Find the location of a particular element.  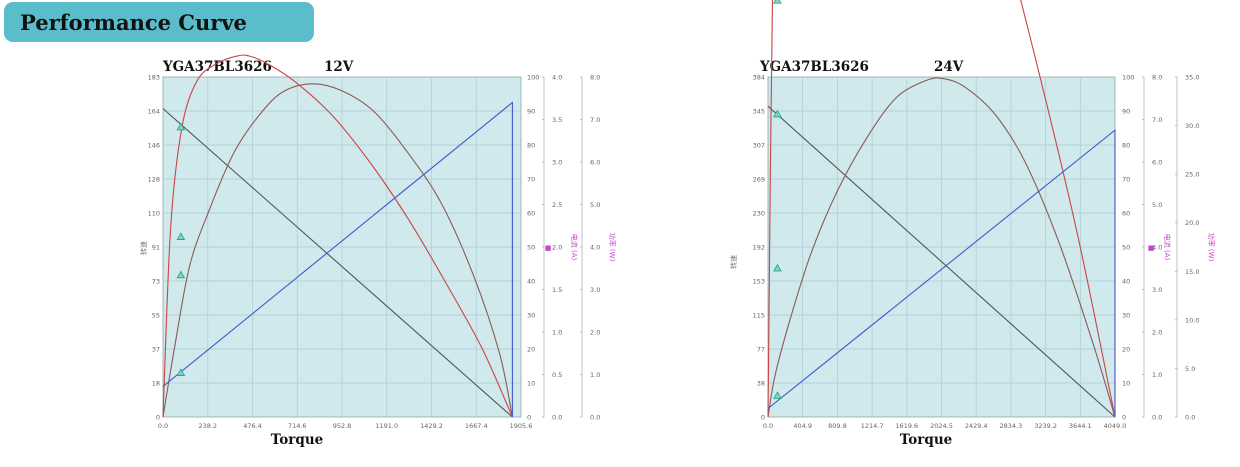

y-left-tick-label: 183 is located at coordinates (154, 78).